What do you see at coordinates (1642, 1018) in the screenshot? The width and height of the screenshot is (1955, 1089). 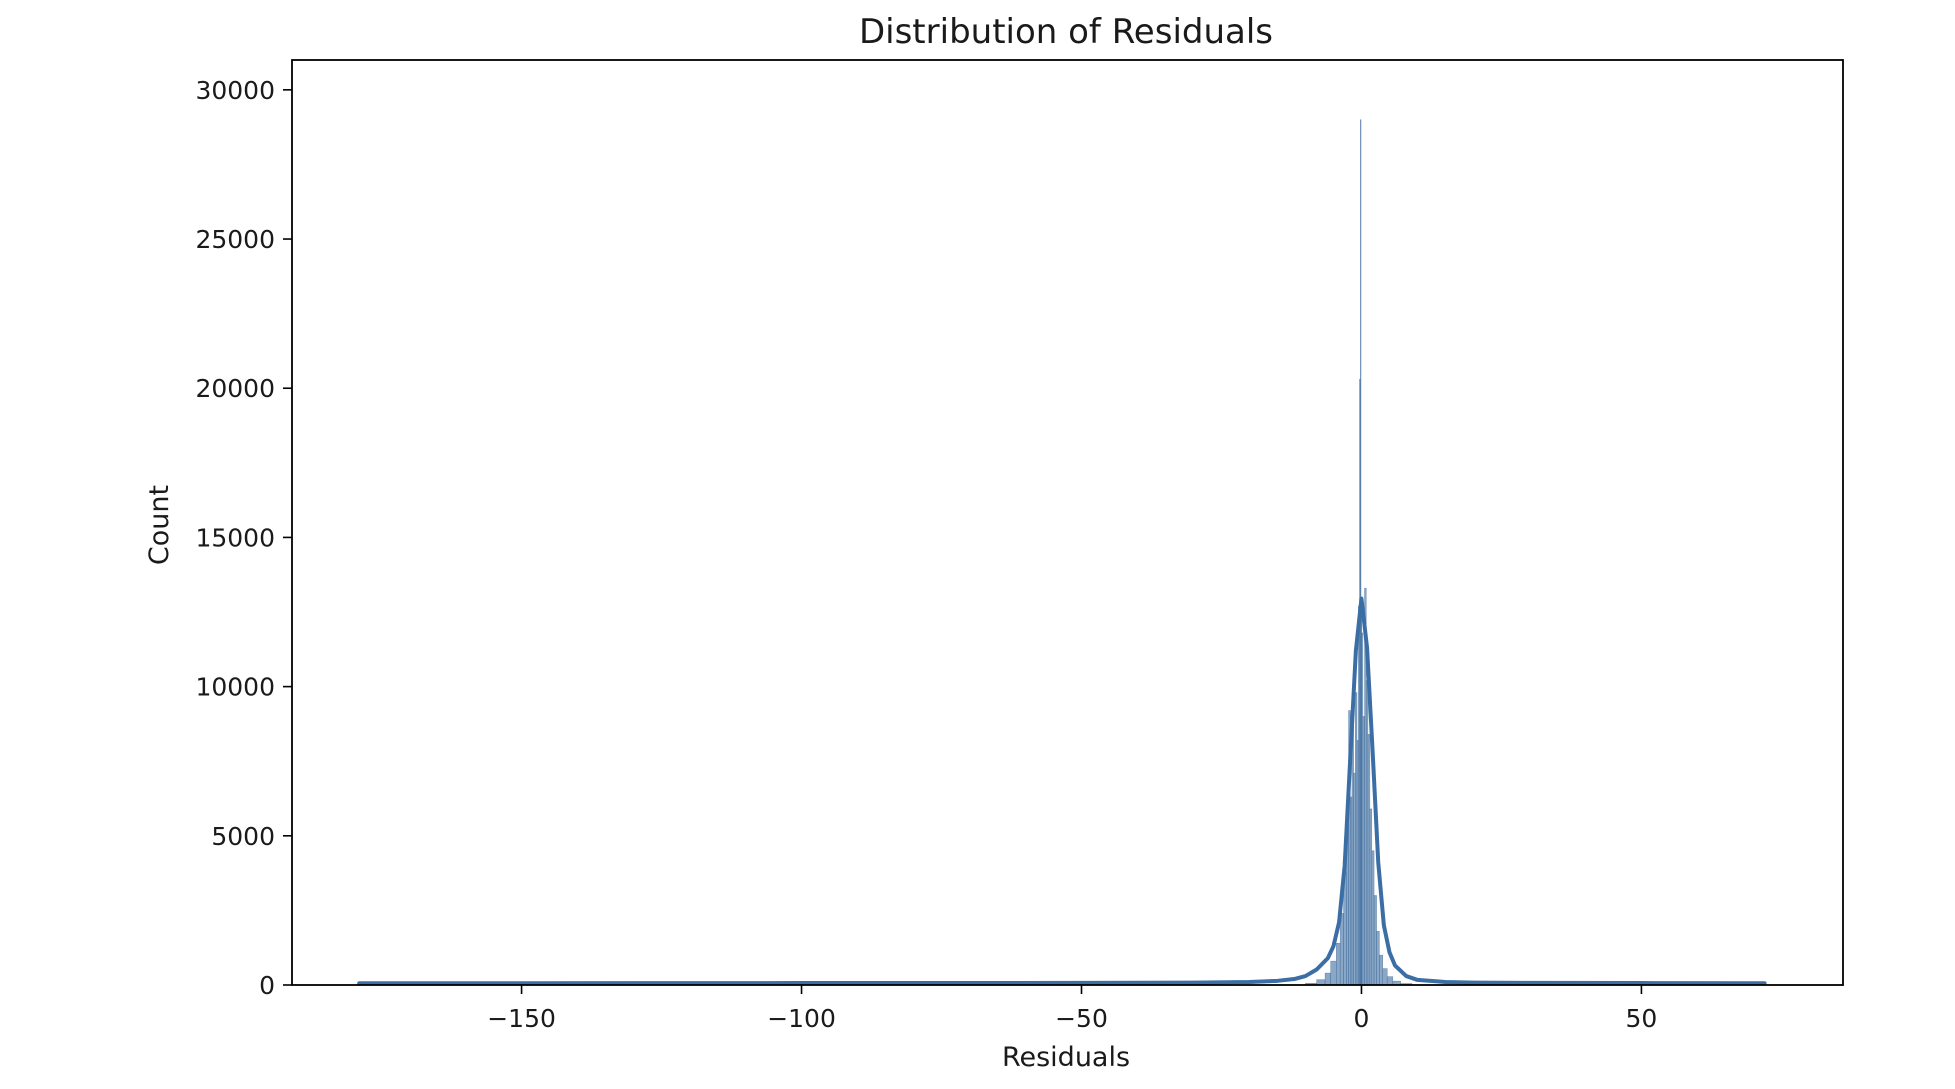 I see `x-tick-label: 50` at bounding box center [1642, 1018].